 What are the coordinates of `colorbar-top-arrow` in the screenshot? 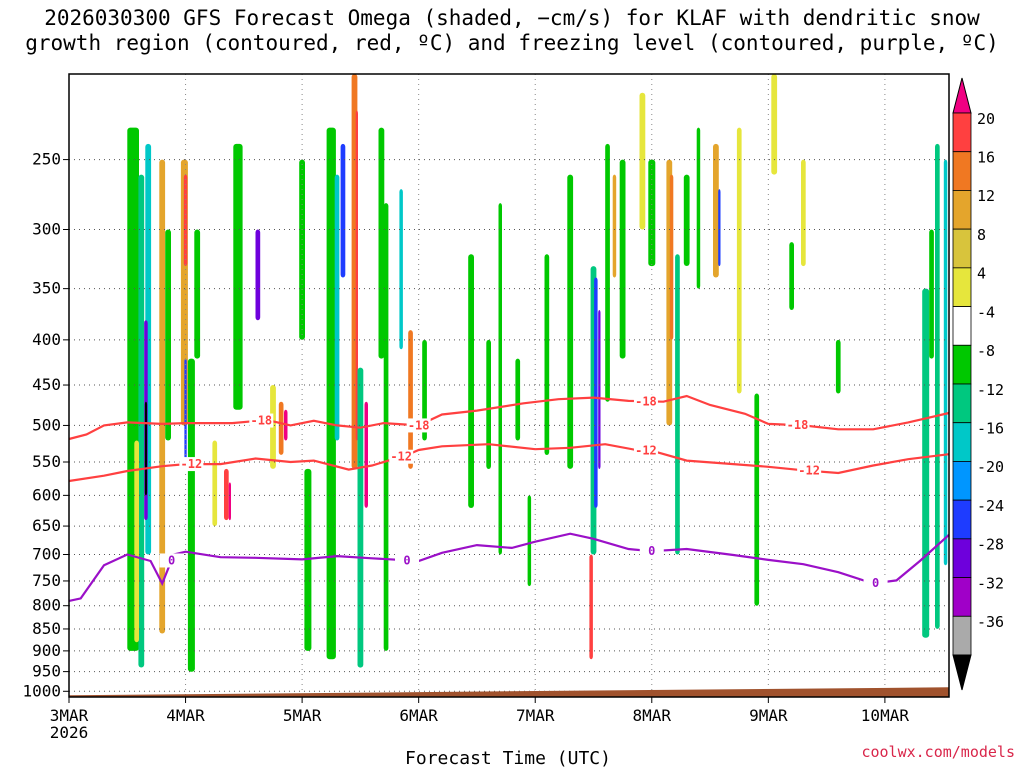 It's located at (962, 95).